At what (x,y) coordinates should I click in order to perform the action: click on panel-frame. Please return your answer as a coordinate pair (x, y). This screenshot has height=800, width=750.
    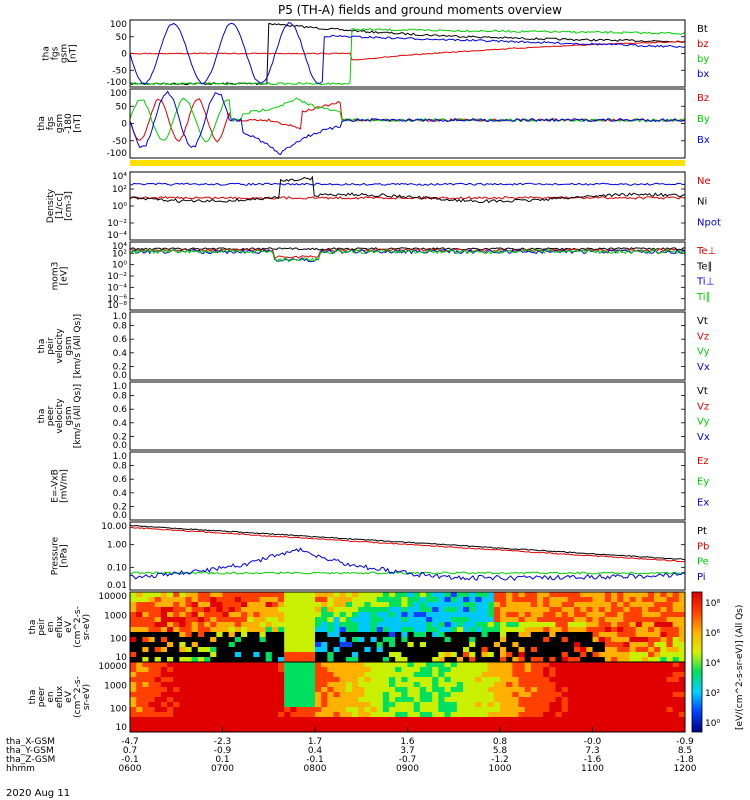
    Looking at the image, I should click on (407, 206).